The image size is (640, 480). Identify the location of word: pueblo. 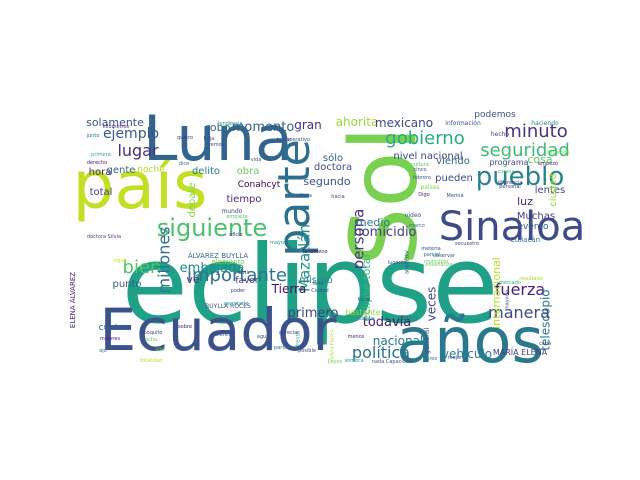
(520, 177).